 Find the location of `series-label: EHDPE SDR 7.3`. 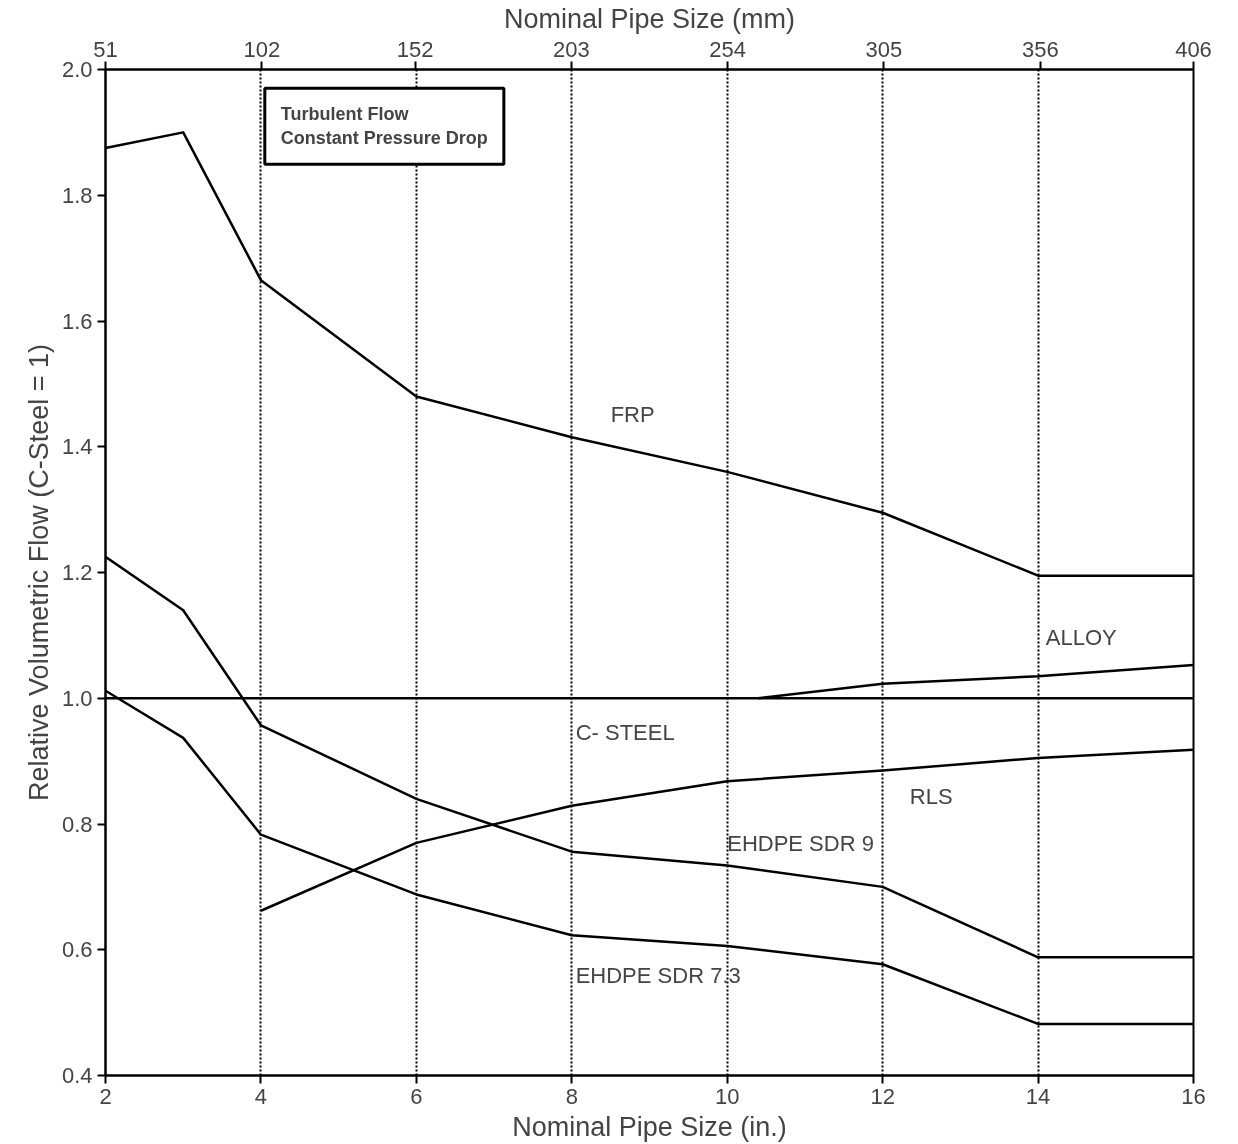

series-label: EHDPE SDR 7.3 is located at coordinates (658, 976).